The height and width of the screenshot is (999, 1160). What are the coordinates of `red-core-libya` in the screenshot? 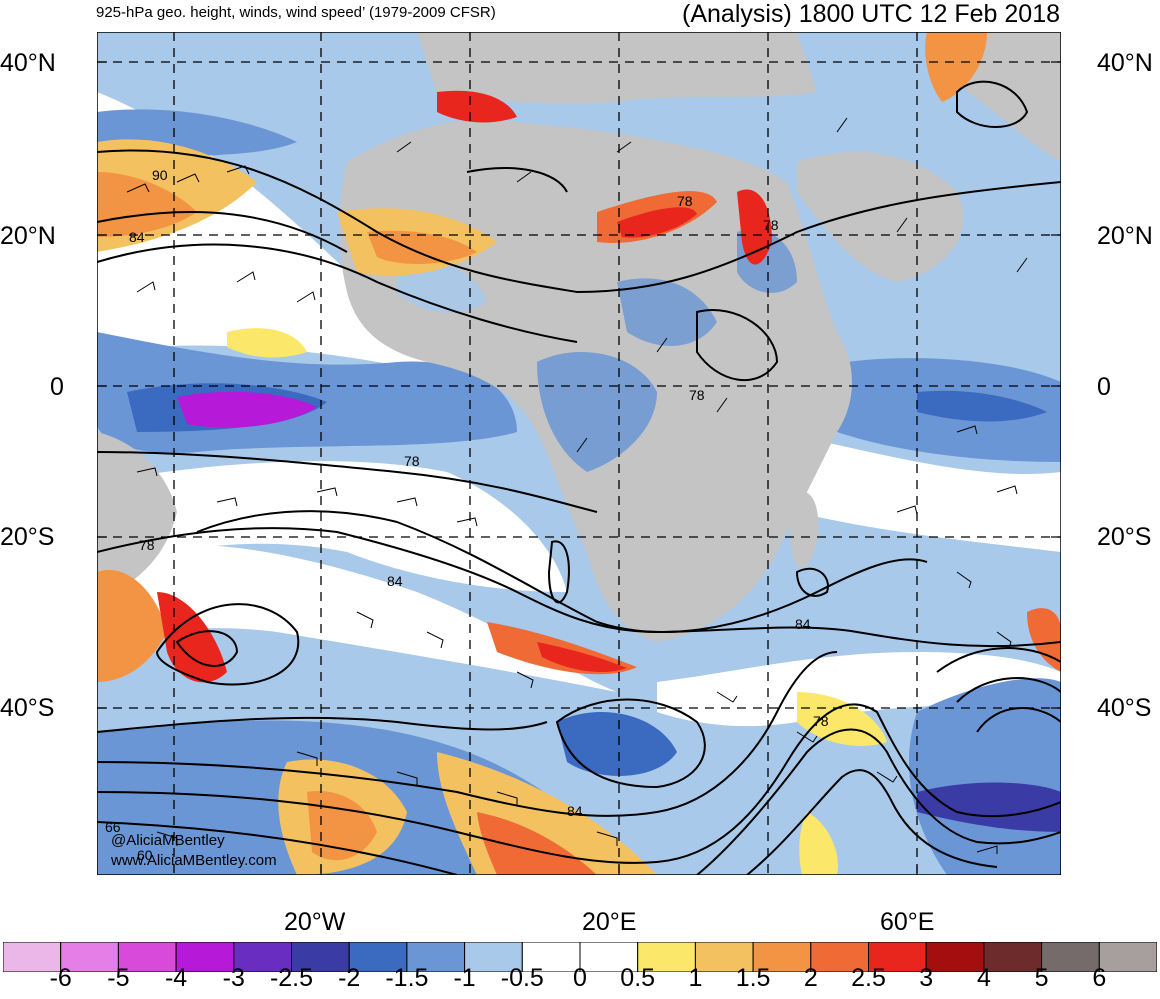 It's located at (657, 222).